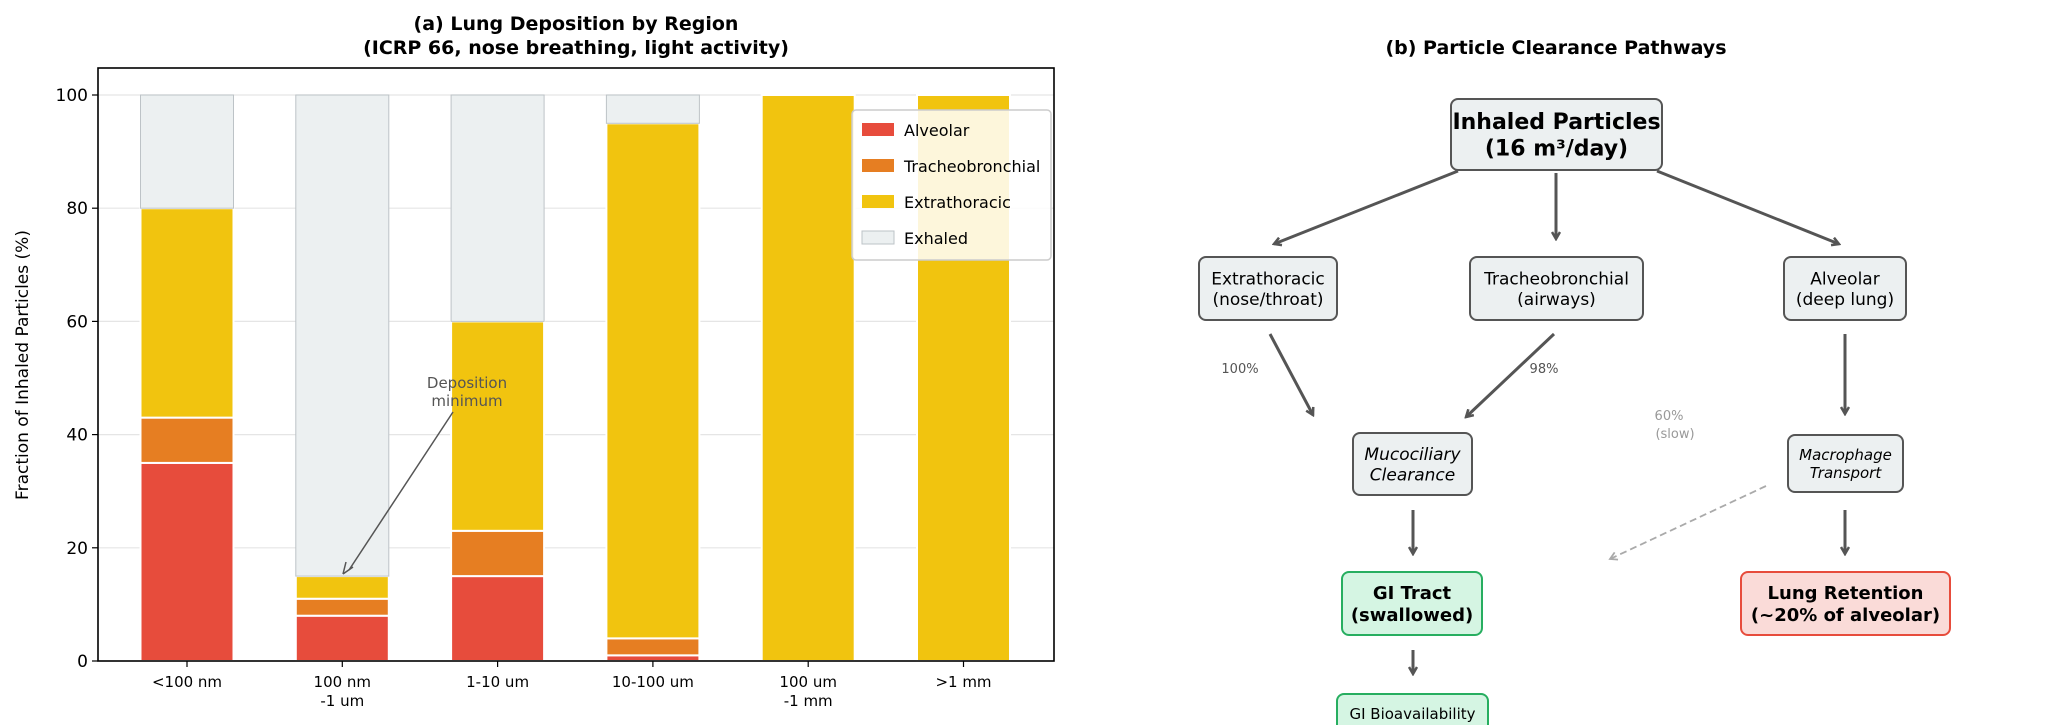 Image resolution: width=2048 pixels, height=725 pixels. I want to click on node-label: Lung Retention, so click(1846, 593).